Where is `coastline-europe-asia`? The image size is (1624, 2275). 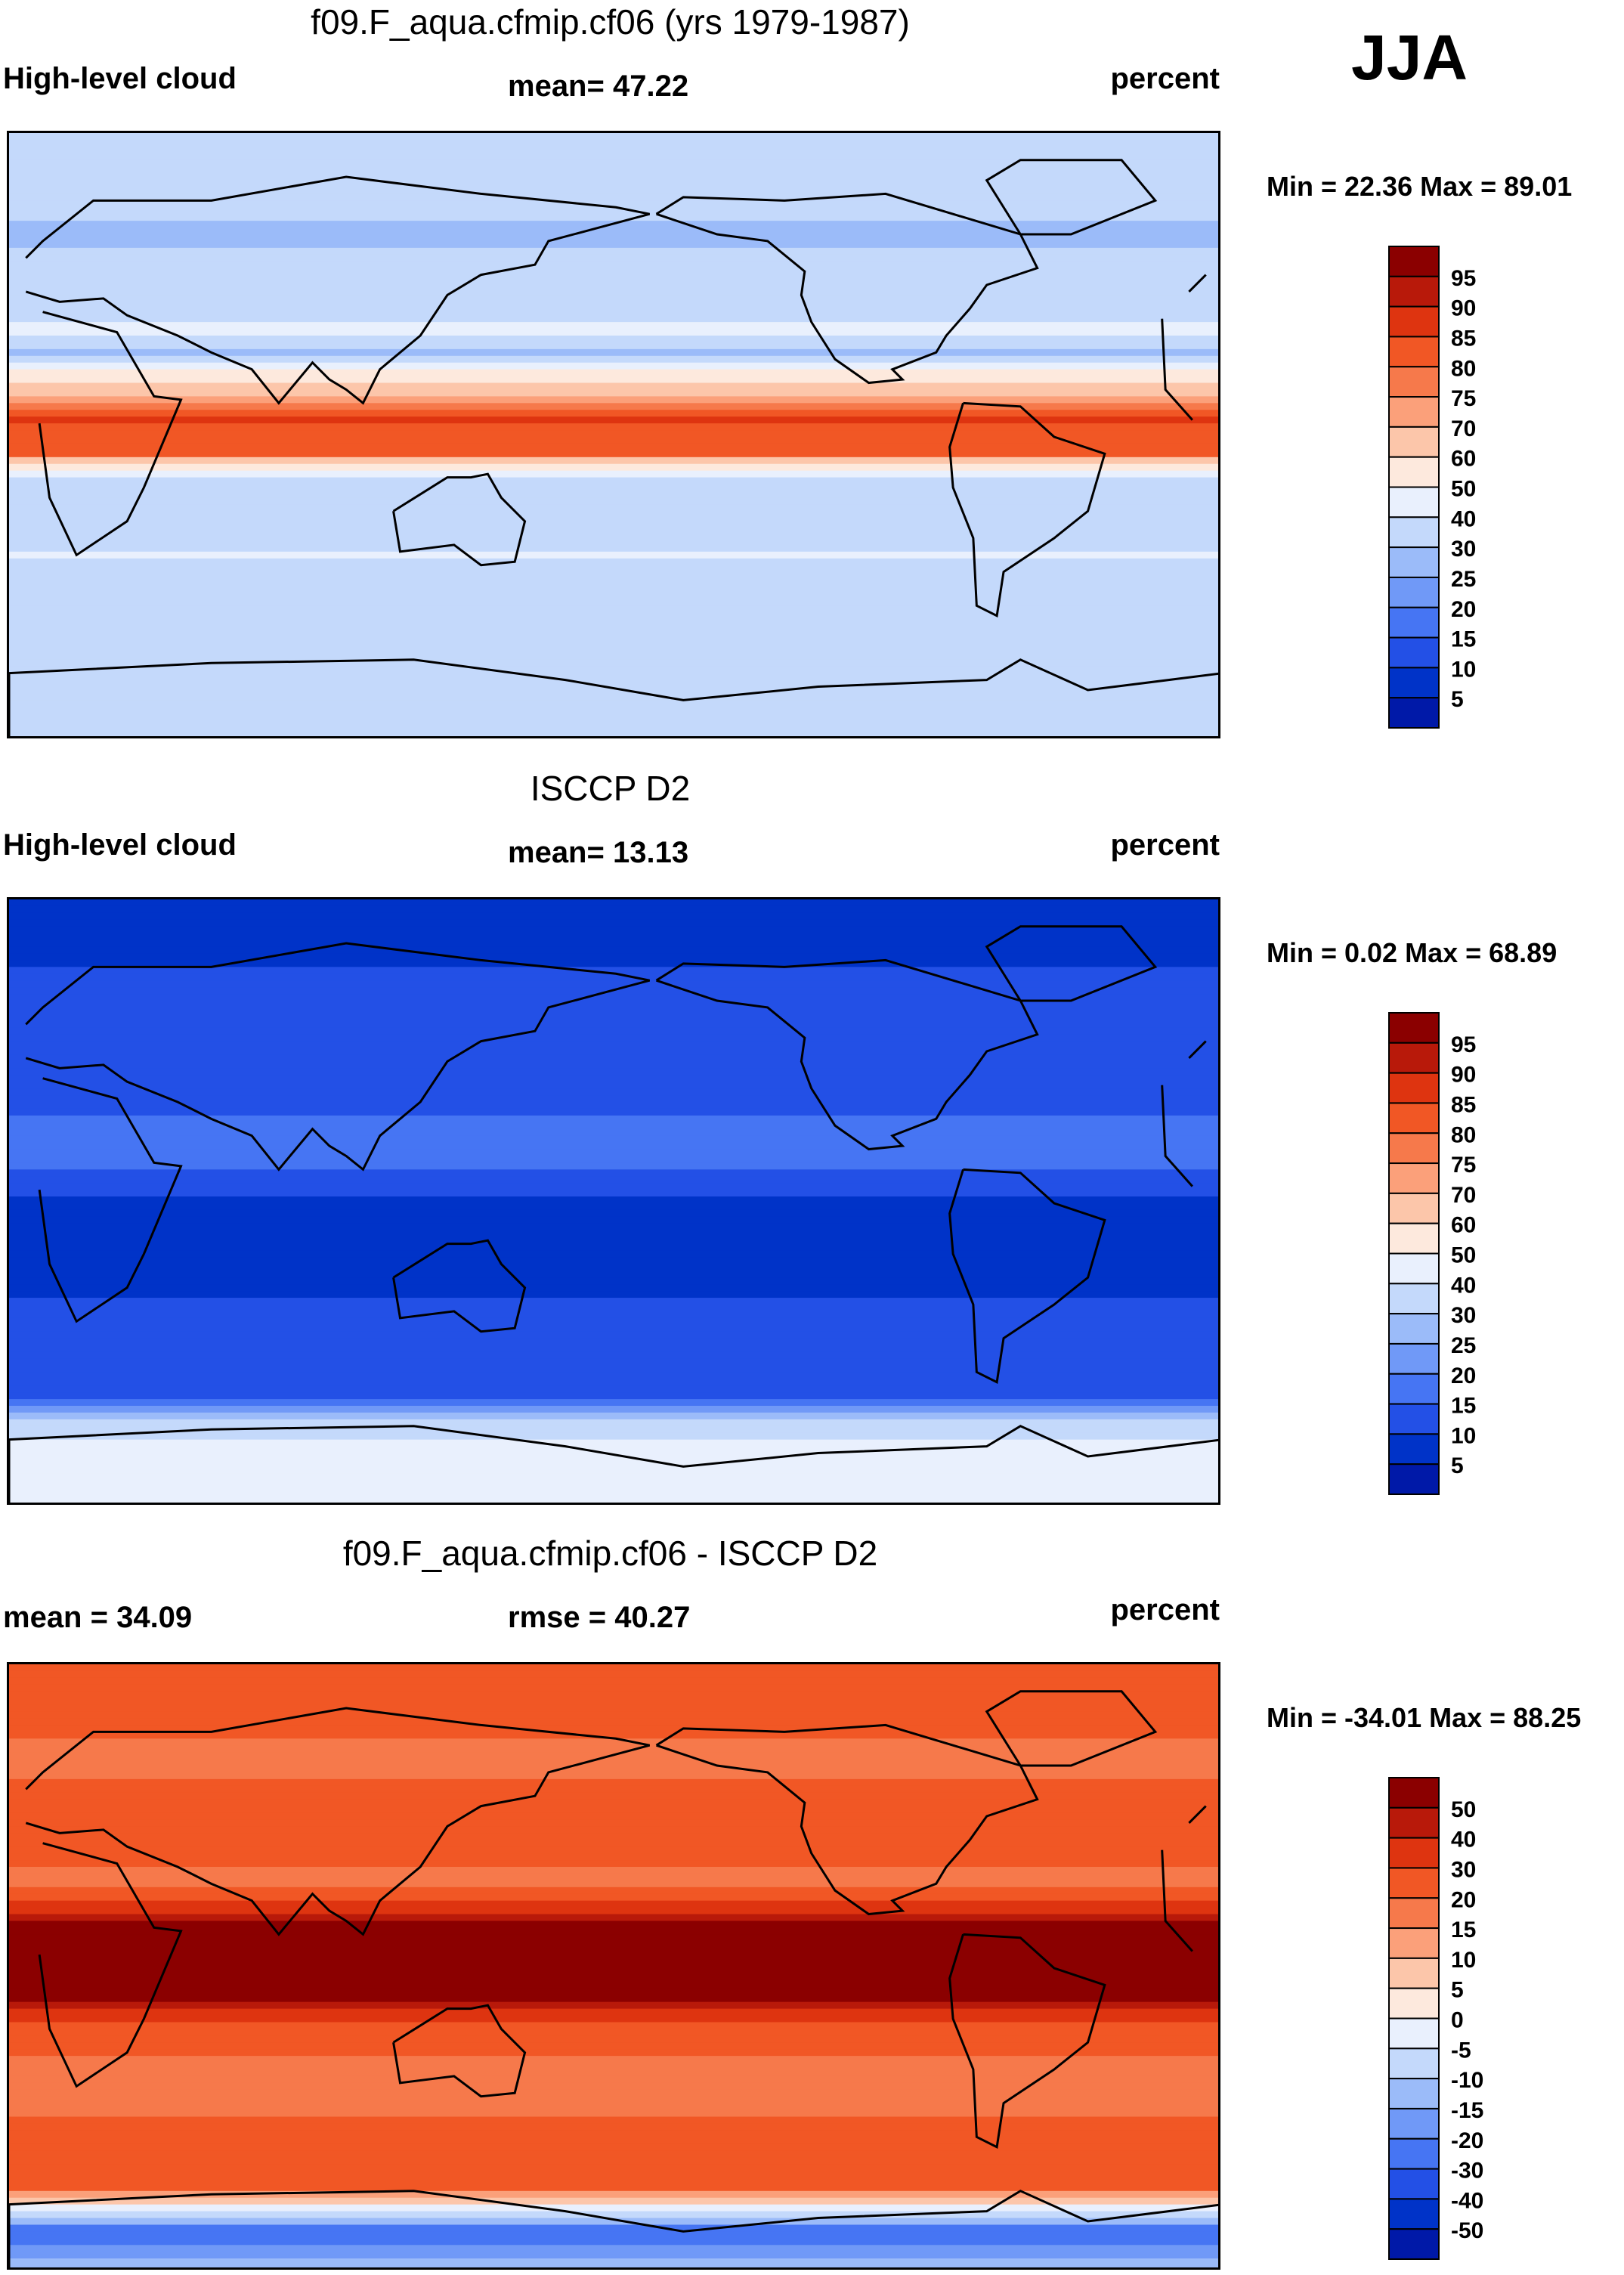 coastline-europe-asia is located at coordinates (616, 1057).